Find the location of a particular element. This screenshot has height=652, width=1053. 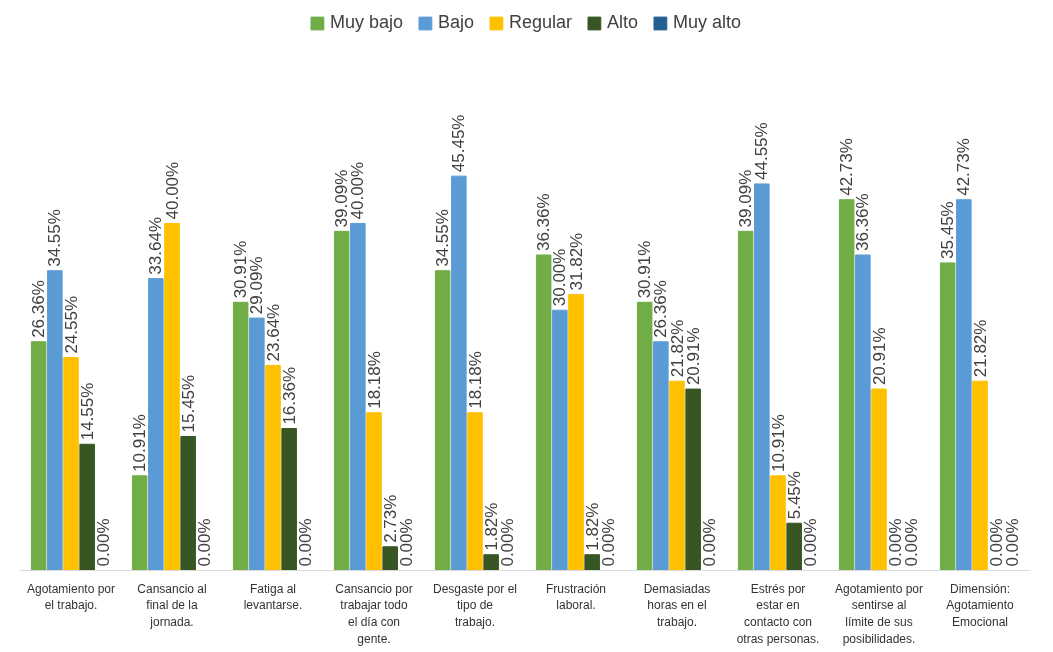

data-label: 14.55% is located at coordinates (87, 411).